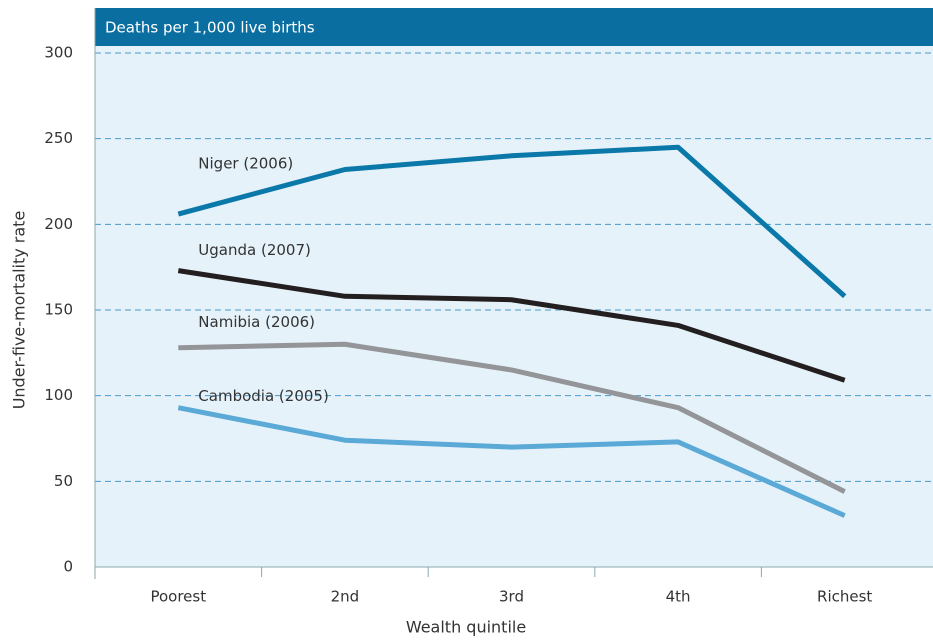 This screenshot has height=640, width=933. Describe the element at coordinates (58, 53) in the screenshot. I see `y-tick-label: 300` at that location.